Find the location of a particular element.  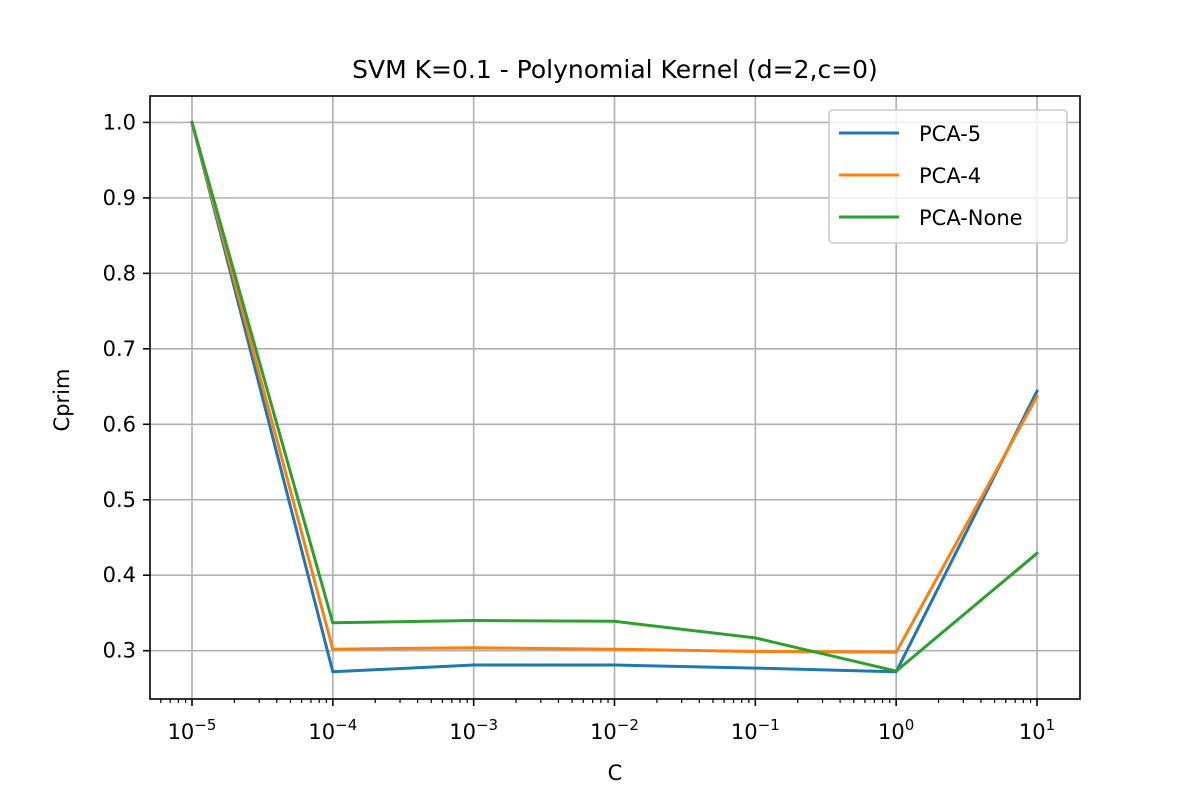

x-tick-label: 10⁻⁵ is located at coordinates (192, 730).